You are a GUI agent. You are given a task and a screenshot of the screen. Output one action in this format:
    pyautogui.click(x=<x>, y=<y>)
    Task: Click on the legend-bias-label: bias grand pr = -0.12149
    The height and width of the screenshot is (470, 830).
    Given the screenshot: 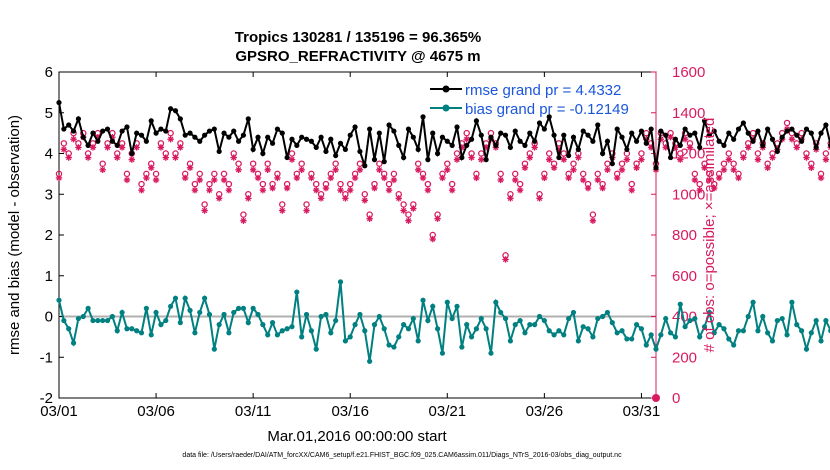 What is the action you would take?
    pyautogui.click(x=547, y=109)
    